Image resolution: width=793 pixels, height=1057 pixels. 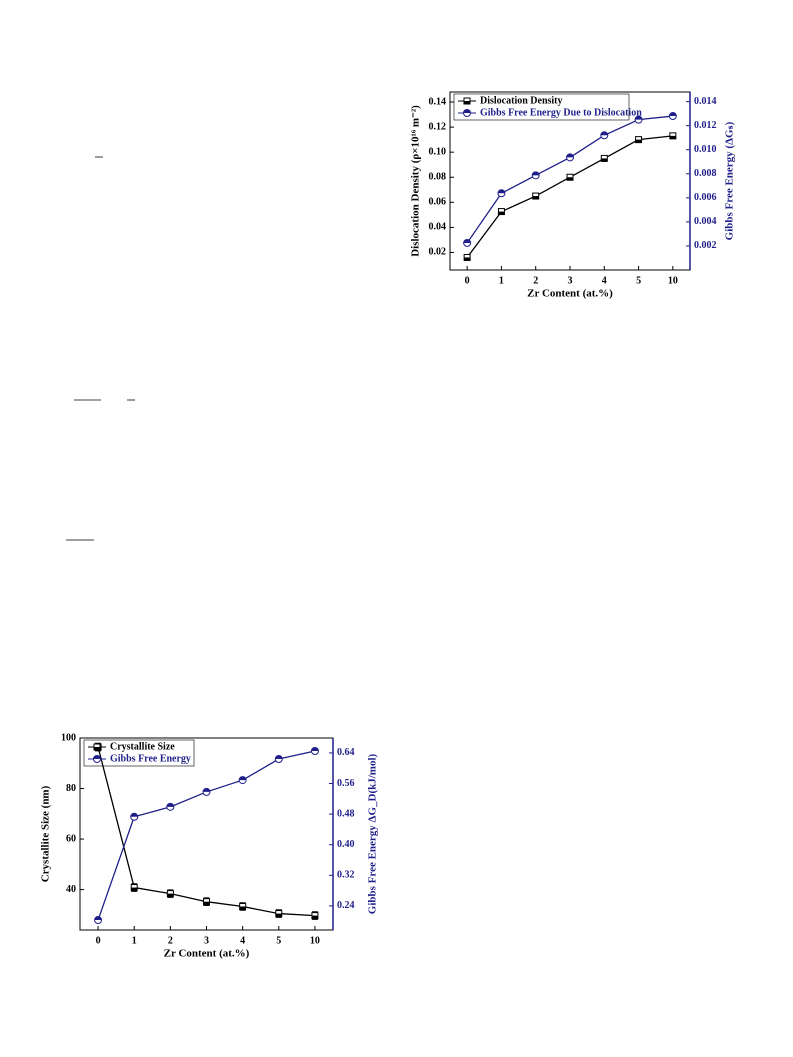 I want to click on y2-tick-label: 0.012, so click(x=705, y=125).